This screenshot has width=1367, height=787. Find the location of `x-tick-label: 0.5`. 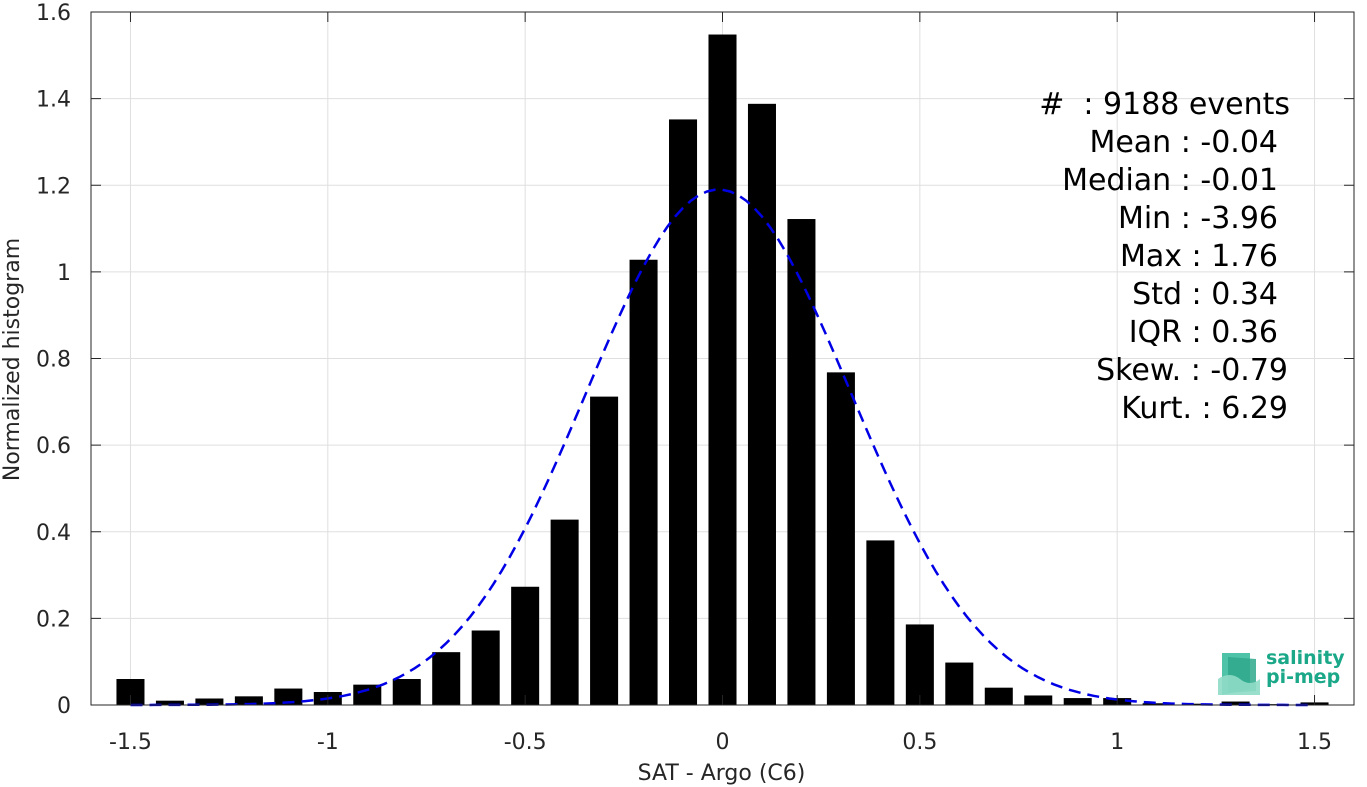

x-tick-label: 0.5 is located at coordinates (919, 742).